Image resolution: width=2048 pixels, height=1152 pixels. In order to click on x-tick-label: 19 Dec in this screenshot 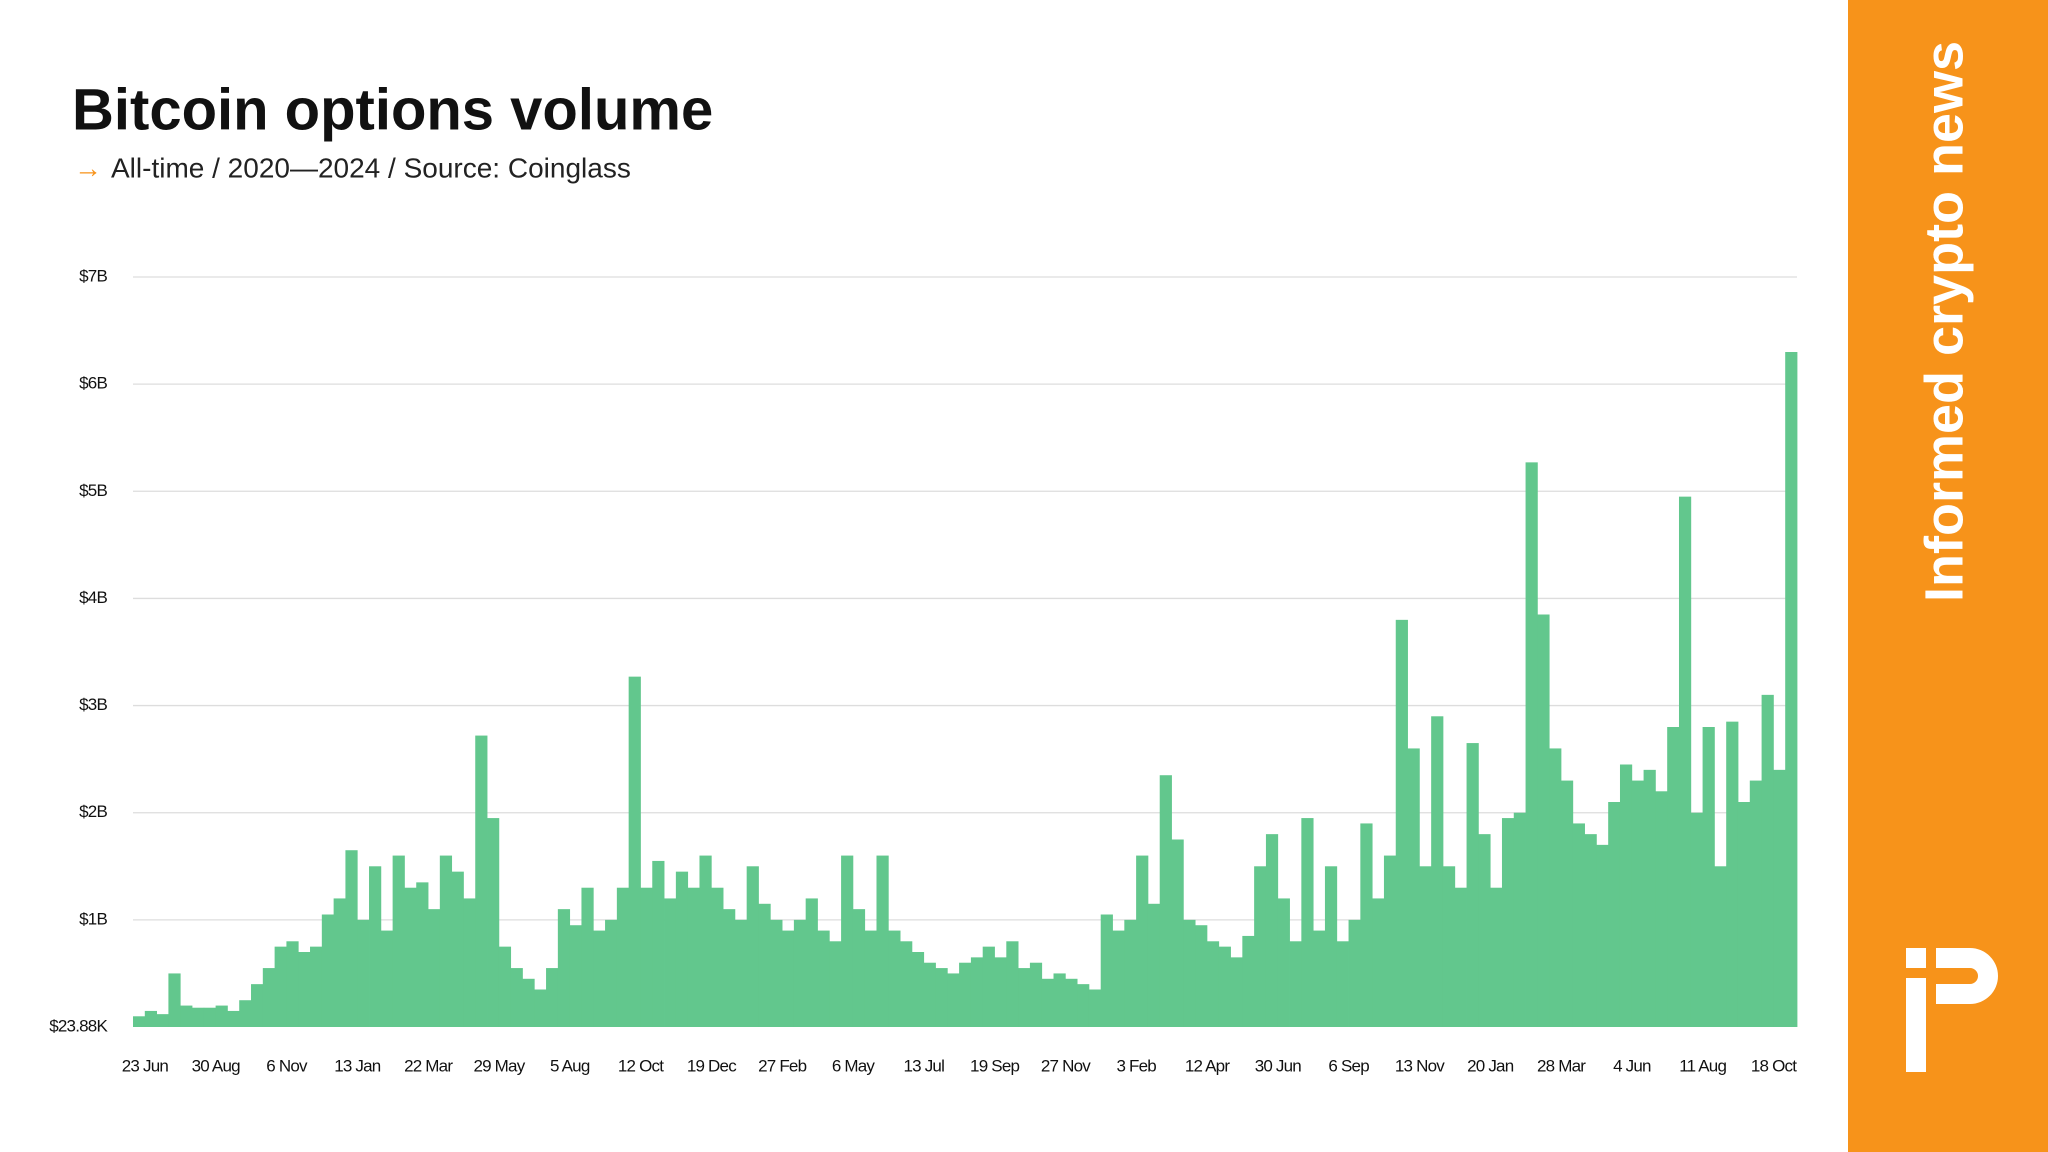, I will do `click(712, 1065)`.